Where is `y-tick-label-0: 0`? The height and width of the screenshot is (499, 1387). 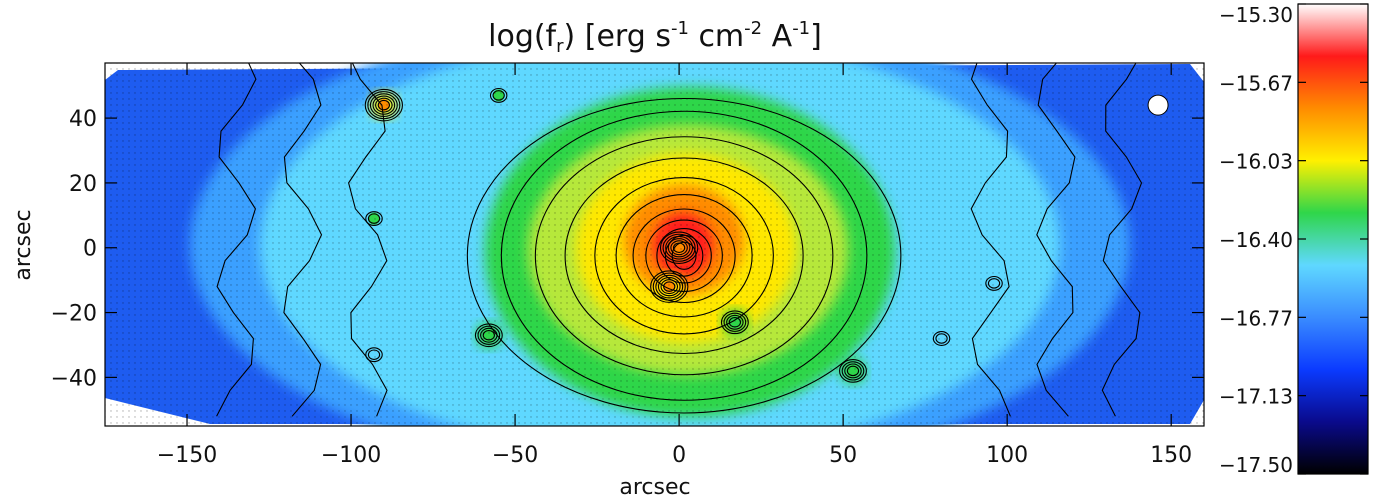
y-tick-label-0: 0 is located at coordinates (90, 249).